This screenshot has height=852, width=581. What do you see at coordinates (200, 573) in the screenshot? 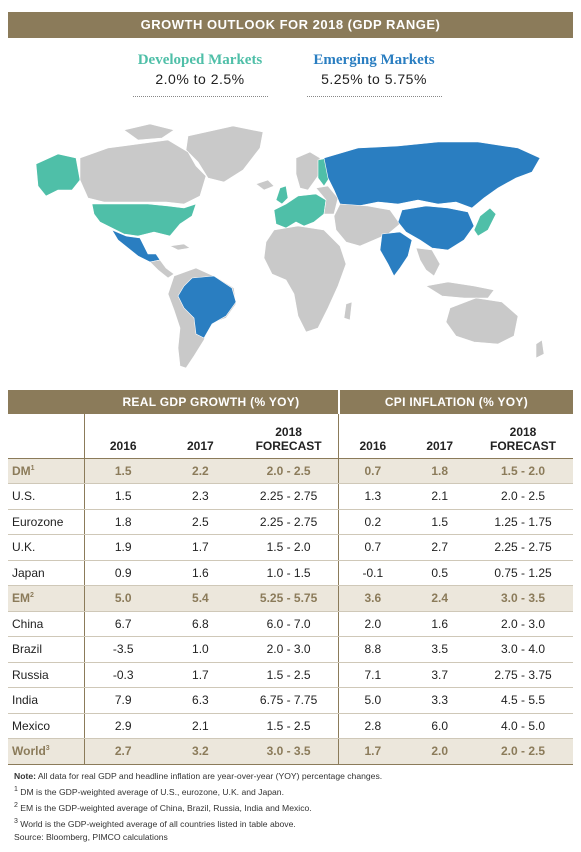
I see `table-cell: 1.6` at bounding box center [200, 573].